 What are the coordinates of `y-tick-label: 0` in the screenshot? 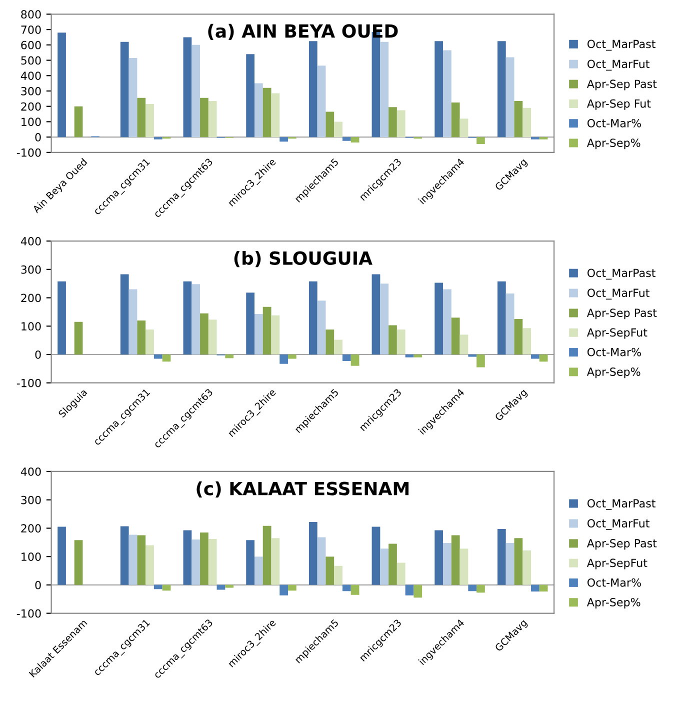 It's located at (38, 585).